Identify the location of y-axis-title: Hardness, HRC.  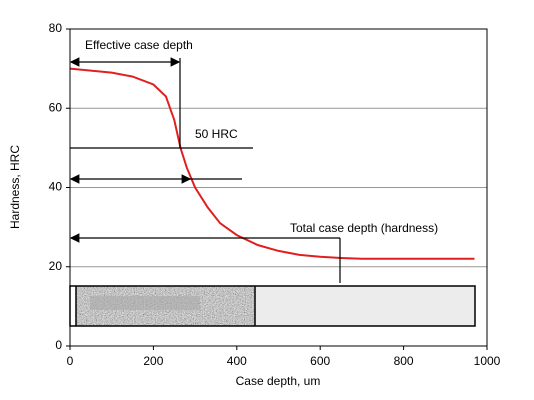
(15, 187).